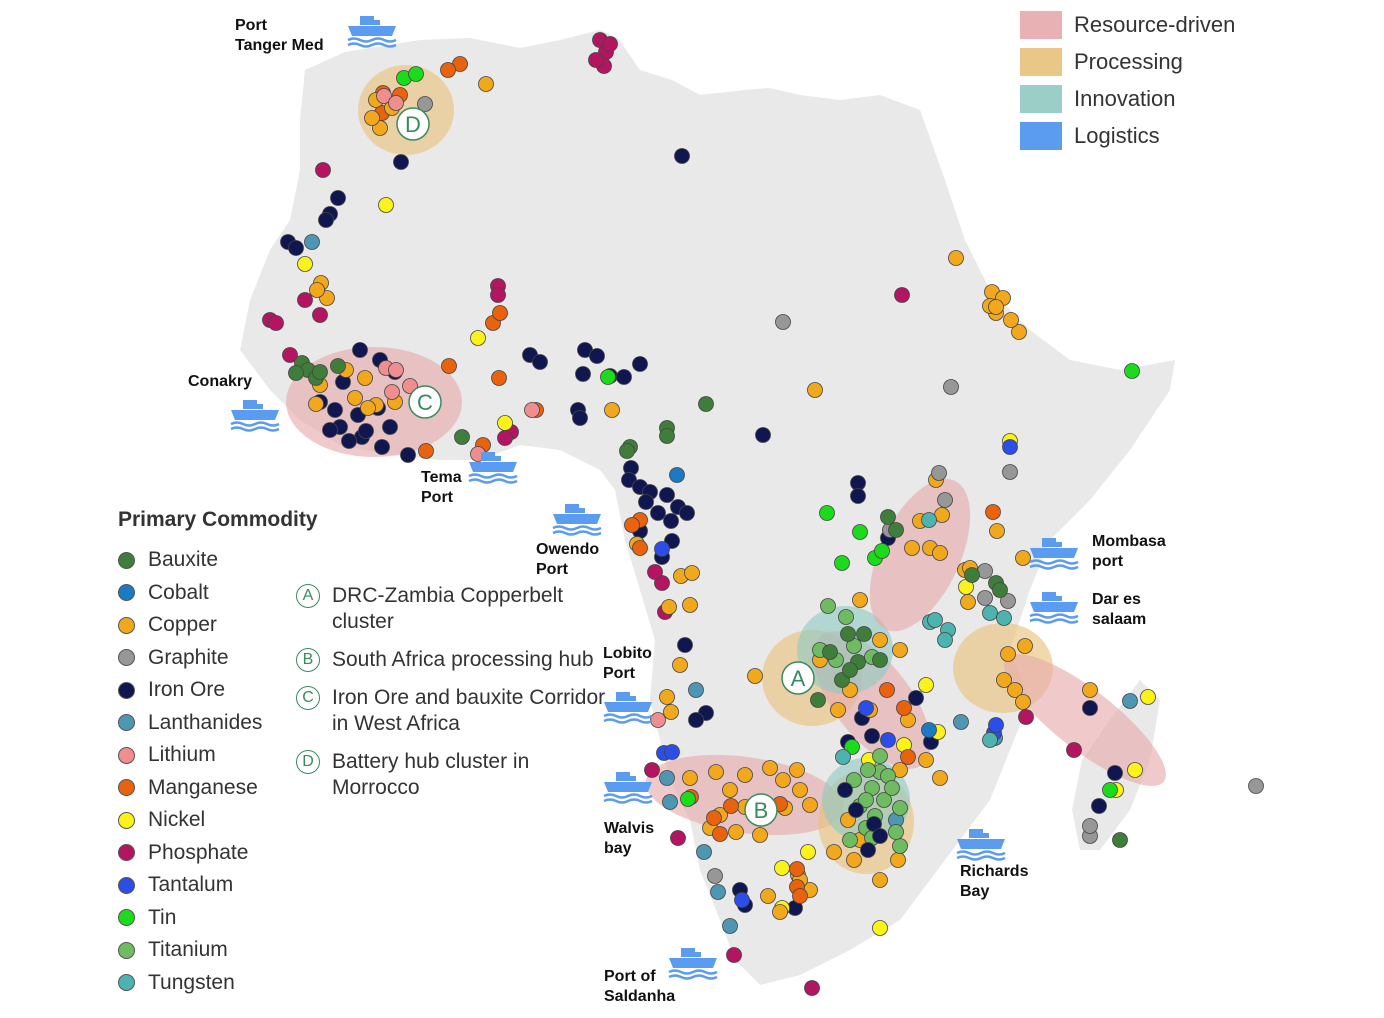 Image resolution: width=1384 pixels, height=1018 pixels. I want to click on commodity-legend-label: Graphite, so click(188, 657).